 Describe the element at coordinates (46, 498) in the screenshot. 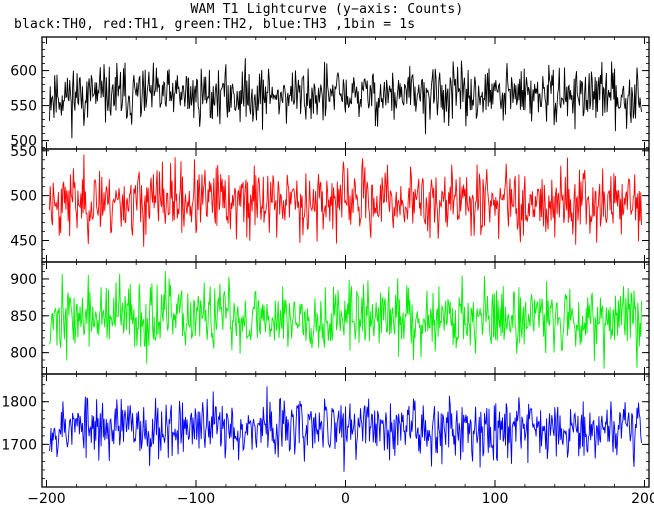

I see `x-tick-label: −200` at that location.